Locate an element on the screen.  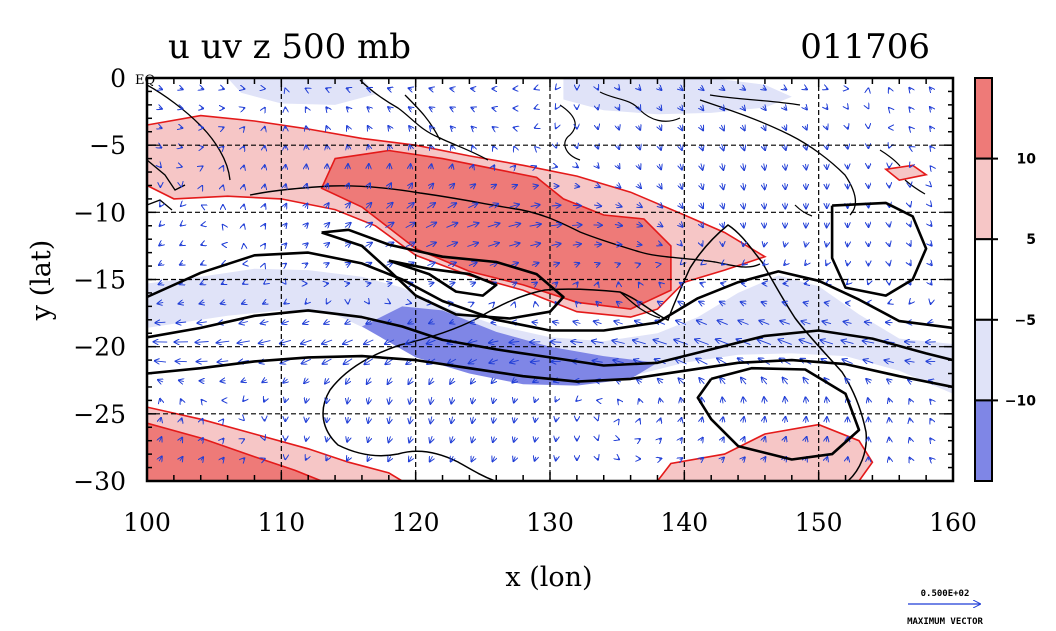
colorbar-swatch is located at coordinates (983, 118).